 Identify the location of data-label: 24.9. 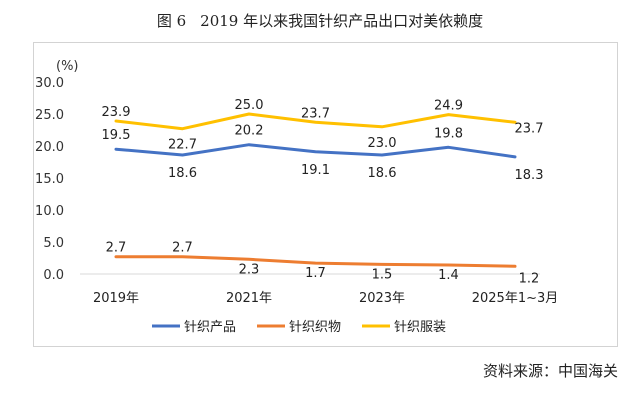
(448, 106).